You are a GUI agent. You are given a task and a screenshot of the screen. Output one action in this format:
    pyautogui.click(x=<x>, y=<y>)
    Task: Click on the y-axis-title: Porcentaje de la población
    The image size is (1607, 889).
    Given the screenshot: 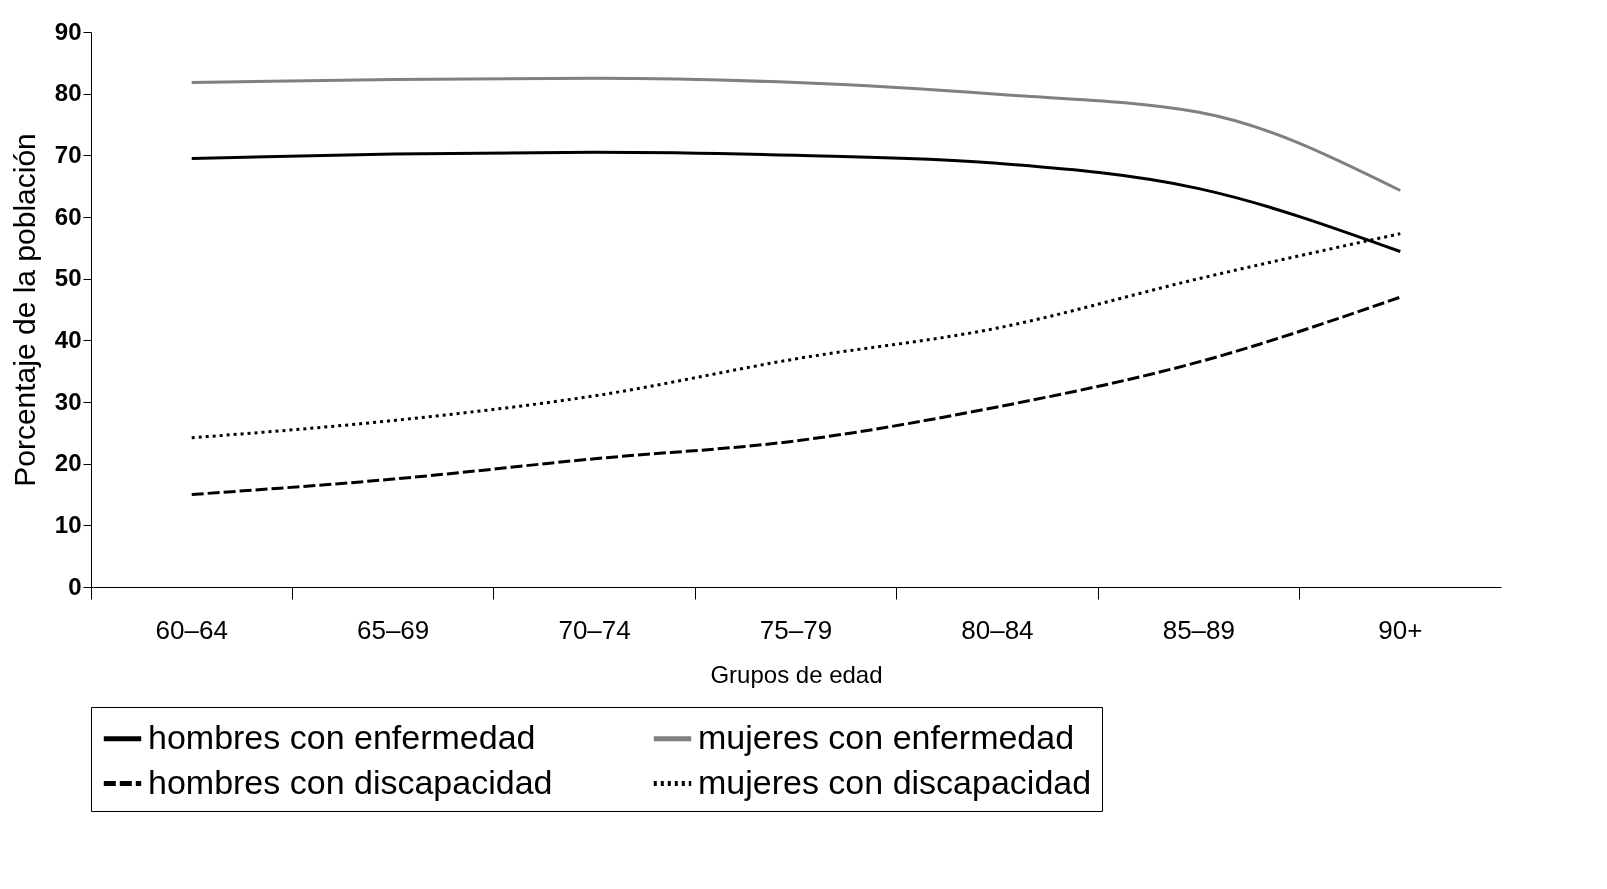 What is the action you would take?
    pyautogui.click(x=24, y=310)
    